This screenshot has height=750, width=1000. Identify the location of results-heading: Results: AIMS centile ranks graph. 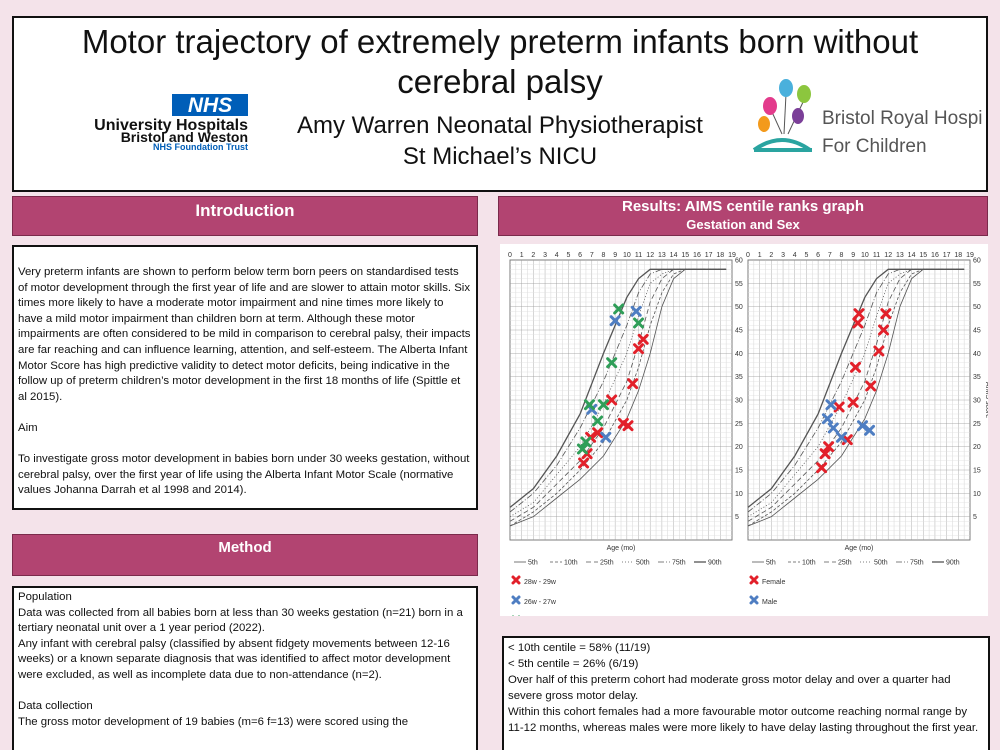
(742, 206).